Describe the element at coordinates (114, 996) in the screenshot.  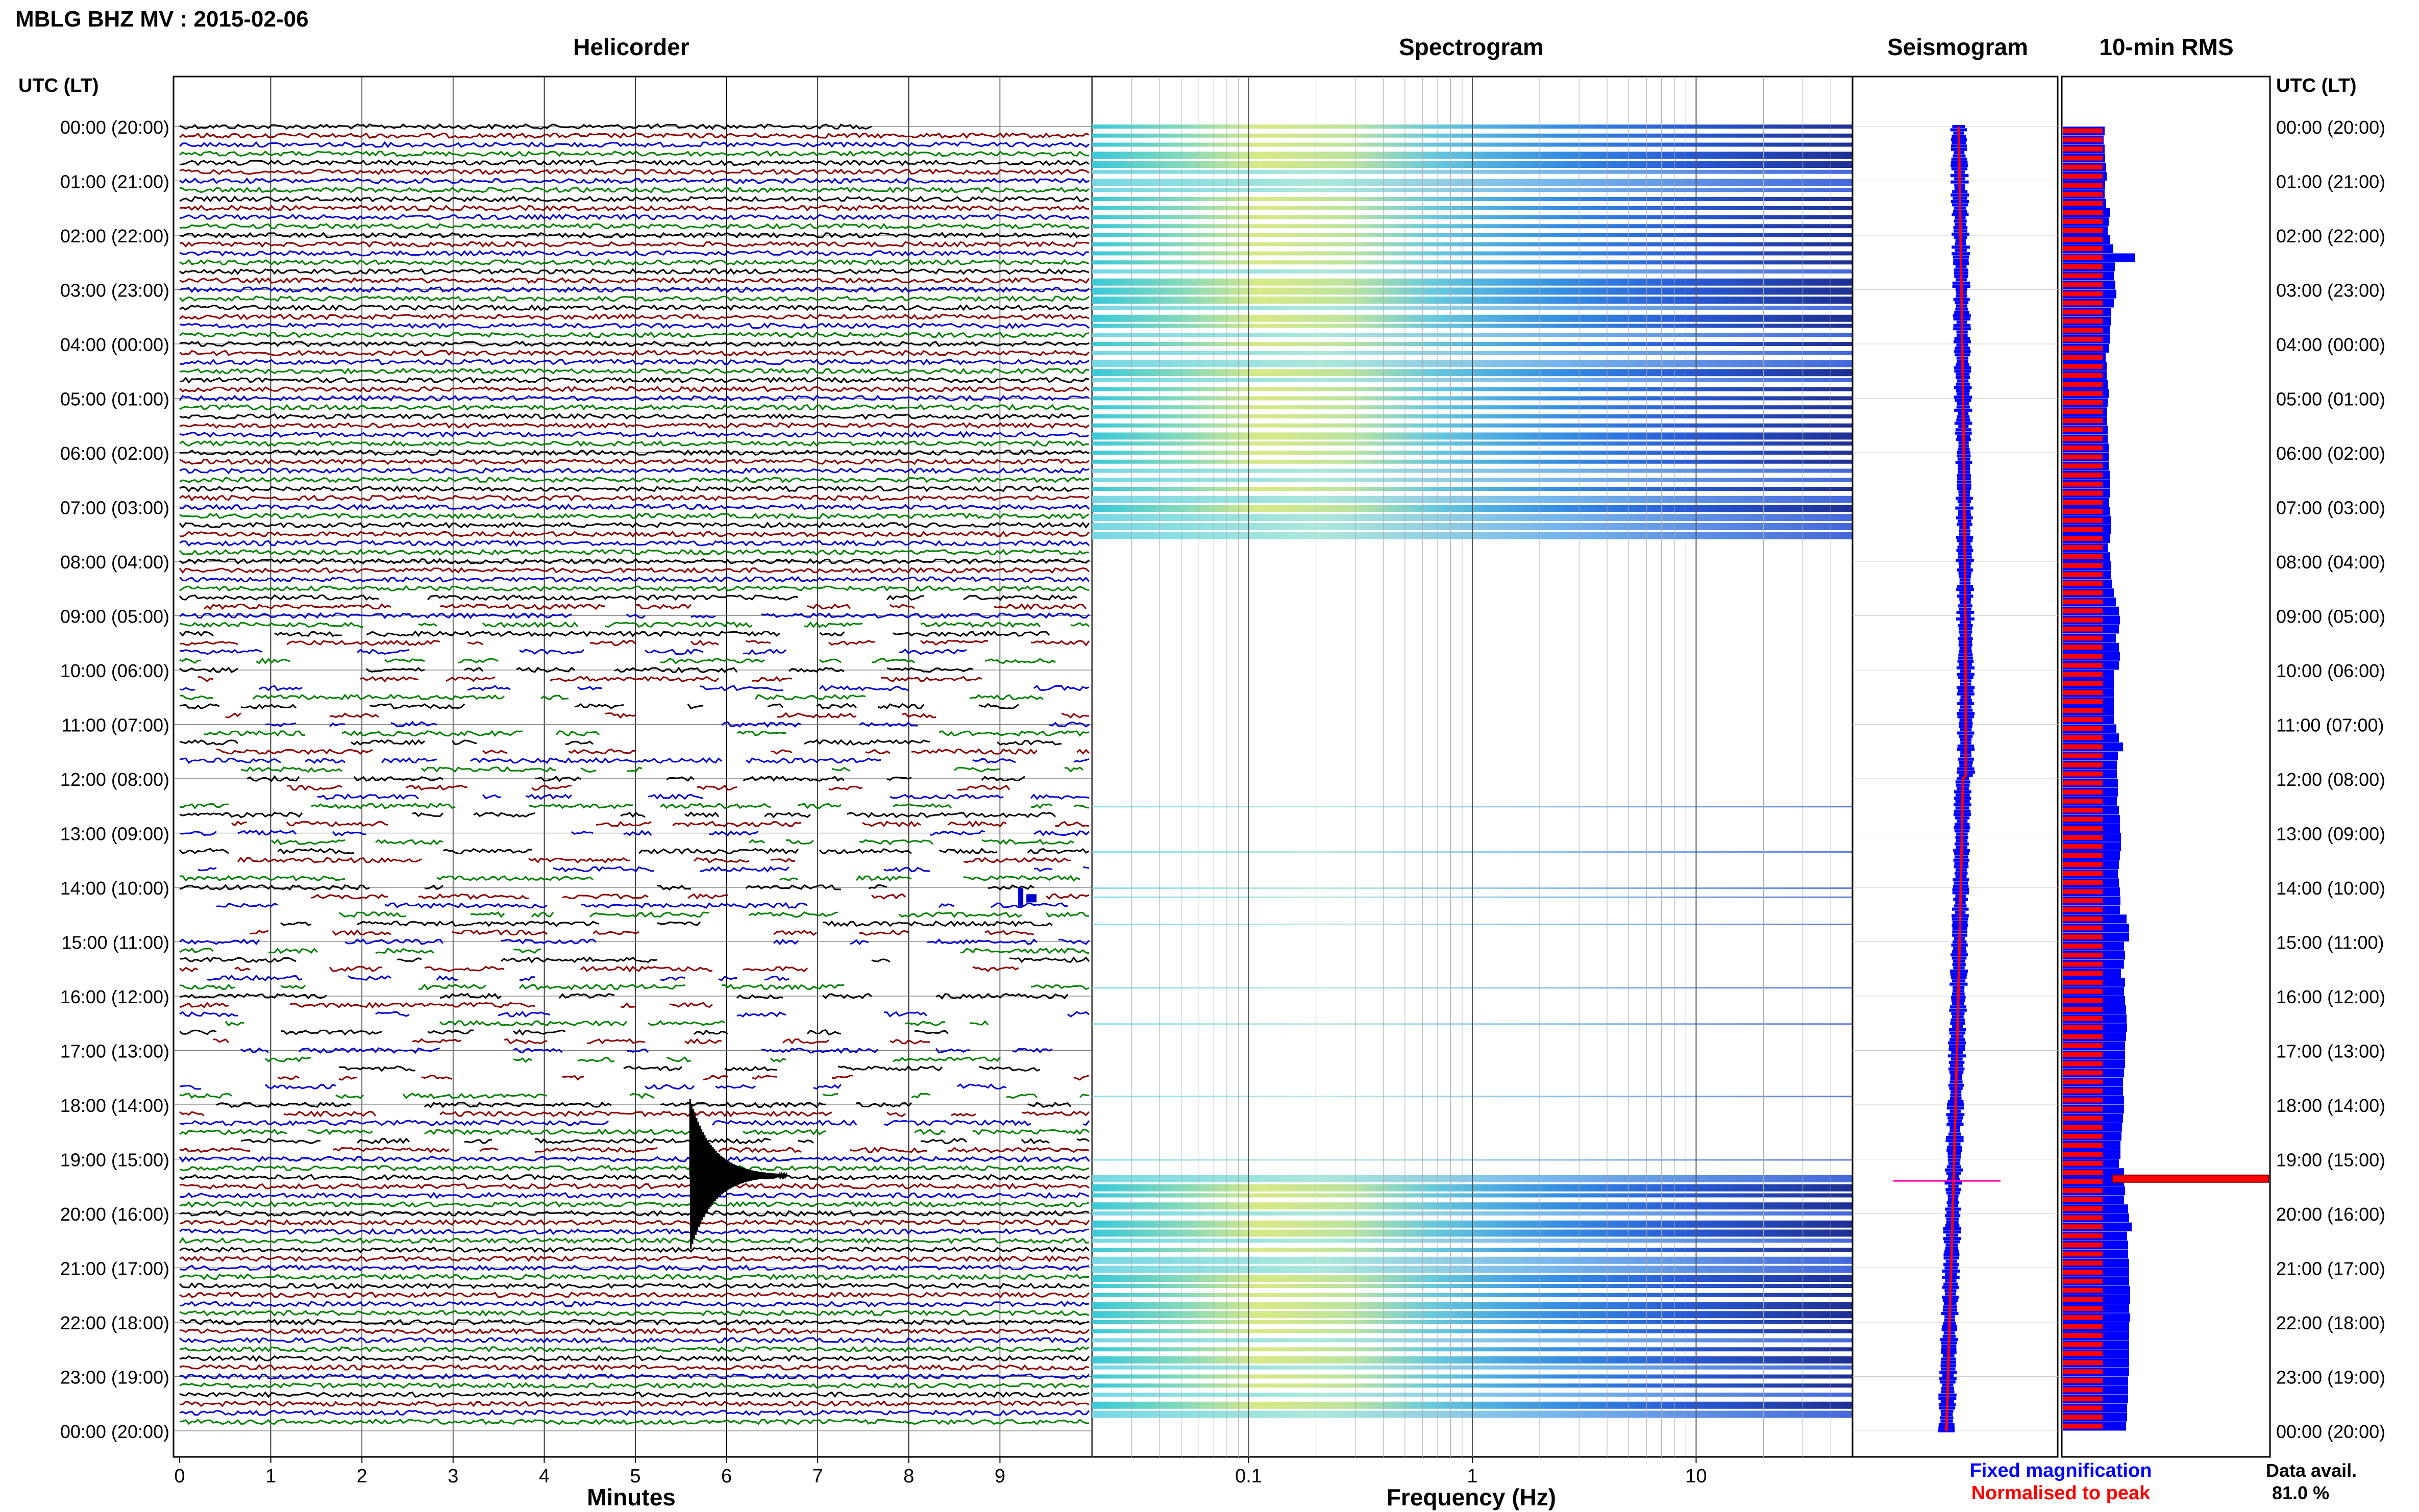
I see `time-label-left: 16:00 (12:00)` at that location.